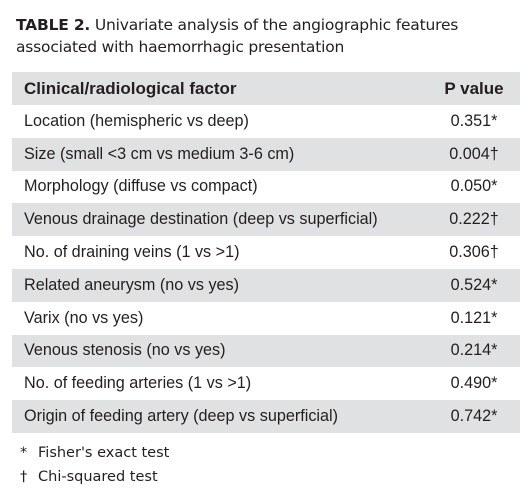 This screenshot has height=498, width=530. I want to click on p-value-cell: 0.121*, so click(474, 317).